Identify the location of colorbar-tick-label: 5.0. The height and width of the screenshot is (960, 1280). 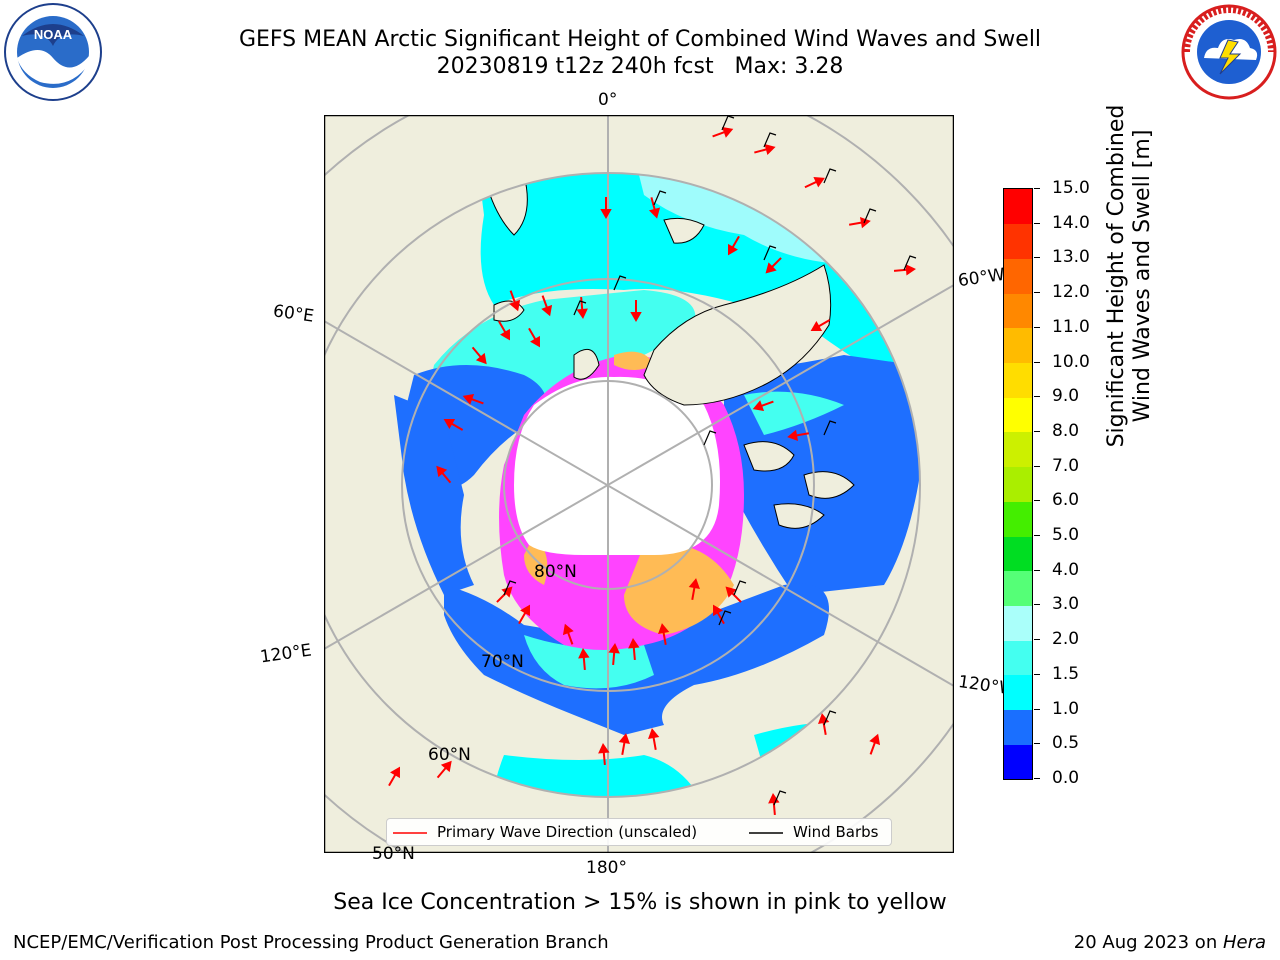
(1066, 535).